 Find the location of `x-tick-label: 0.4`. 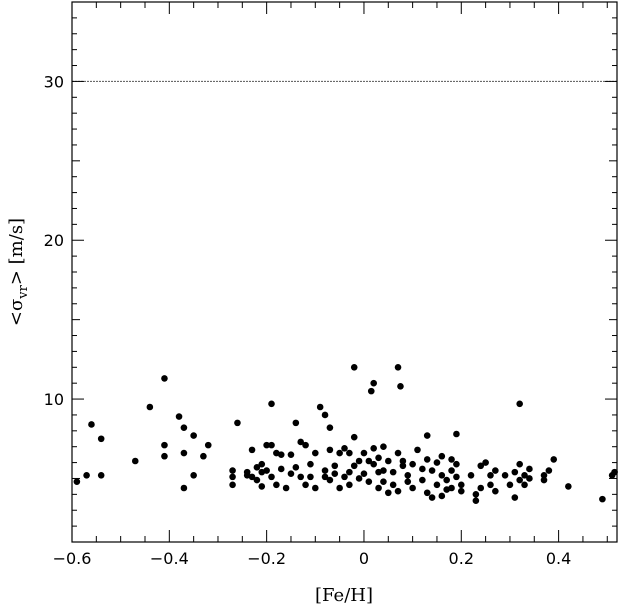

x-tick-label: 0.4 is located at coordinates (558, 558).